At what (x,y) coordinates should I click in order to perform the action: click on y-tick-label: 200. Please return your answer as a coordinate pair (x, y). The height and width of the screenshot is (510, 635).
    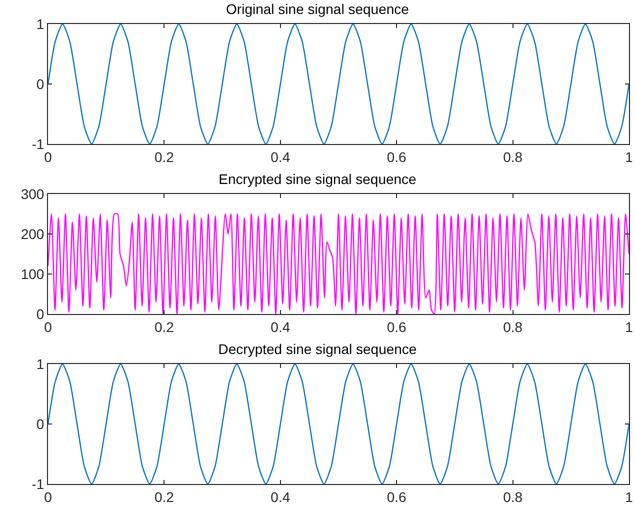
    Looking at the image, I should click on (32, 234).